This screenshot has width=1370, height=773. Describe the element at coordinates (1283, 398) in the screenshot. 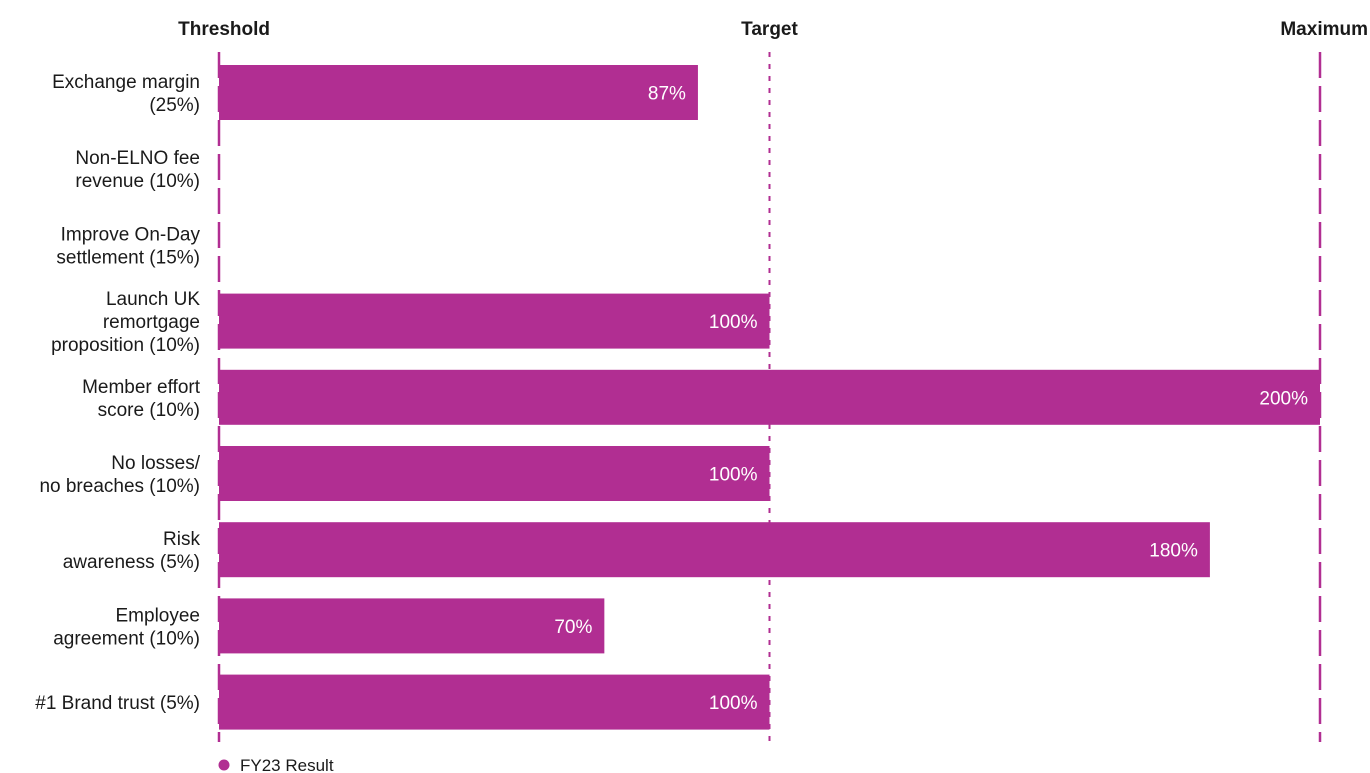

I see `data-label: 200%` at that location.